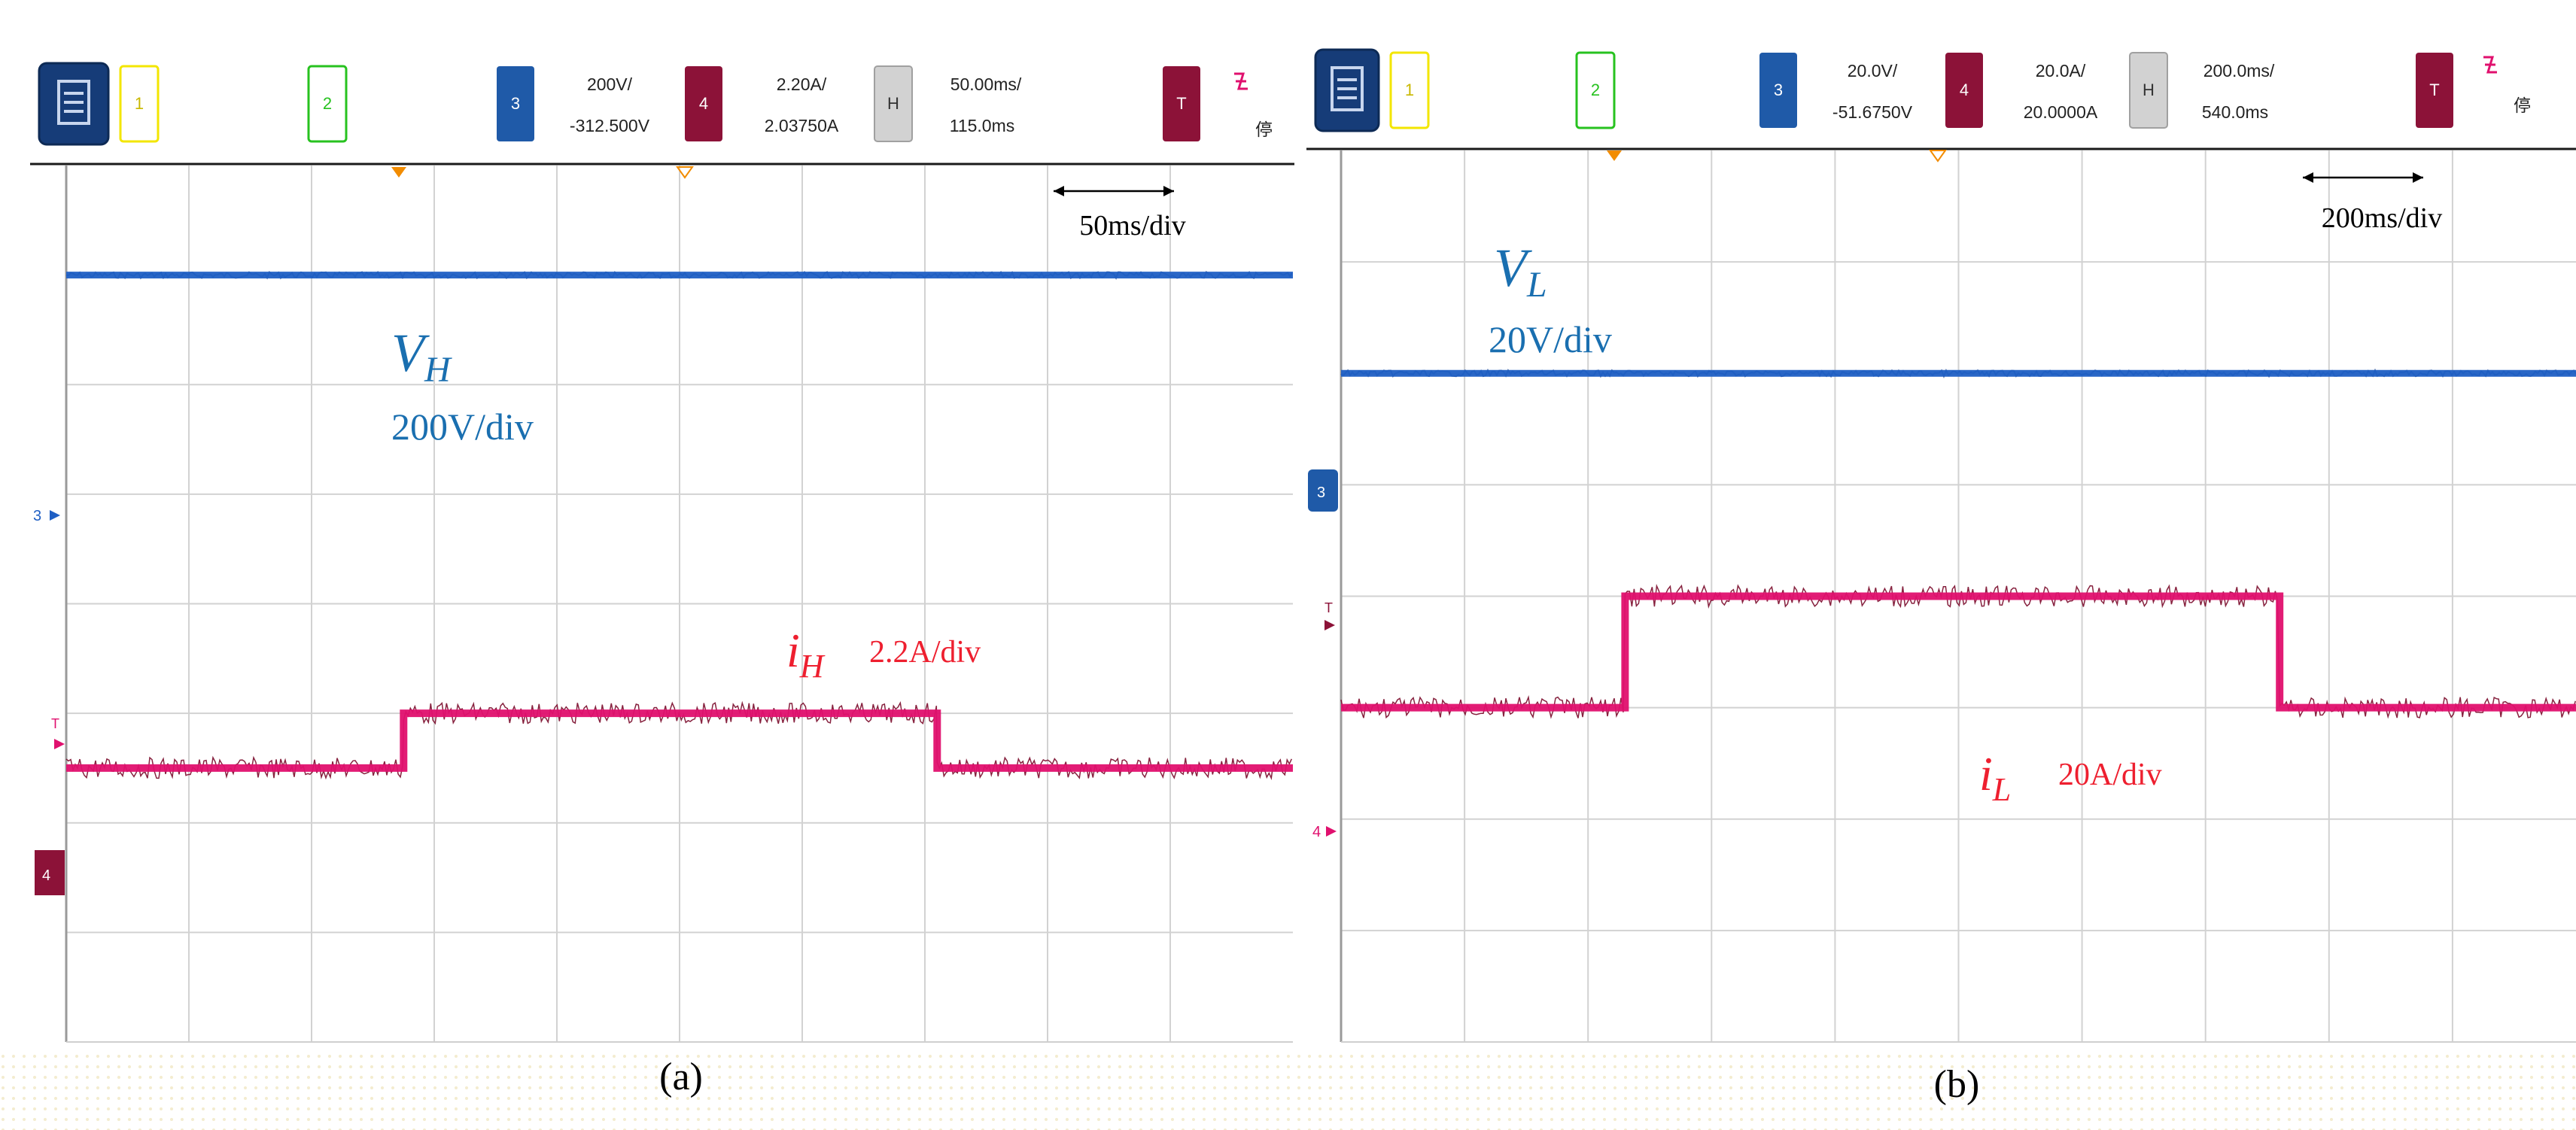 The width and height of the screenshot is (2576, 1130). I want to click on ch3-scale: 200V/, so click(610, 84).